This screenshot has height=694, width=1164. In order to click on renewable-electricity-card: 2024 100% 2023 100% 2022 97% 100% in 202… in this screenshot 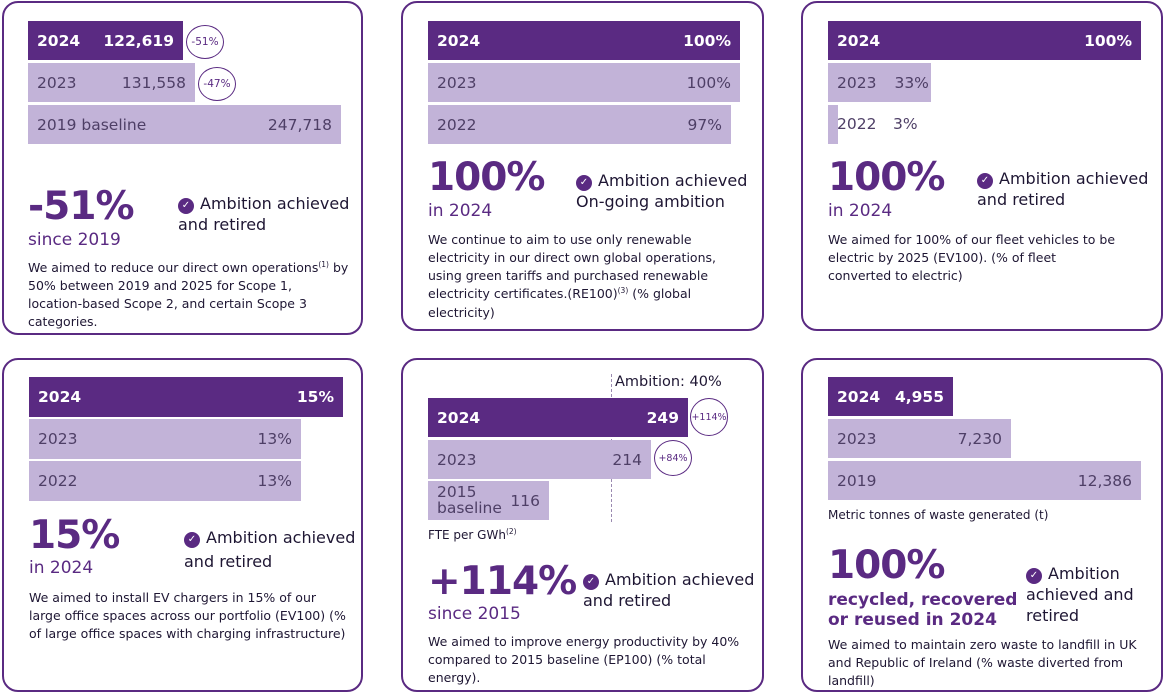, I will do `click(582, 166)`.